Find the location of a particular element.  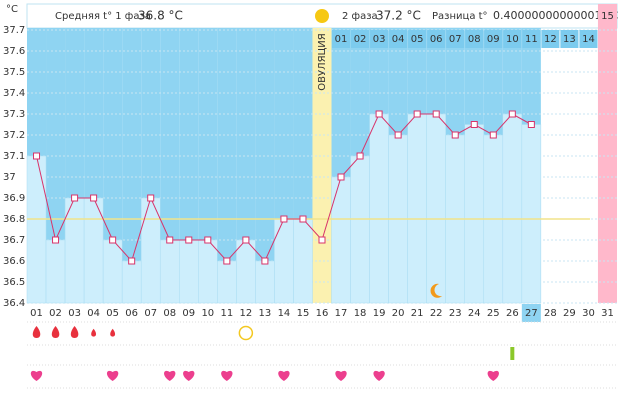

y-tick-label: 36.8 is located at coordinates (14, 219).